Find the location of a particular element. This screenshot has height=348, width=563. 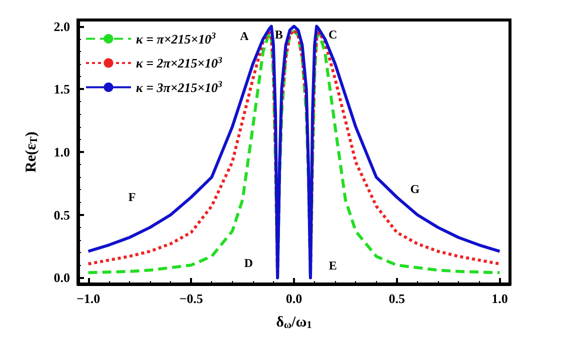

annotation: C is located at coordinates (333, 35).